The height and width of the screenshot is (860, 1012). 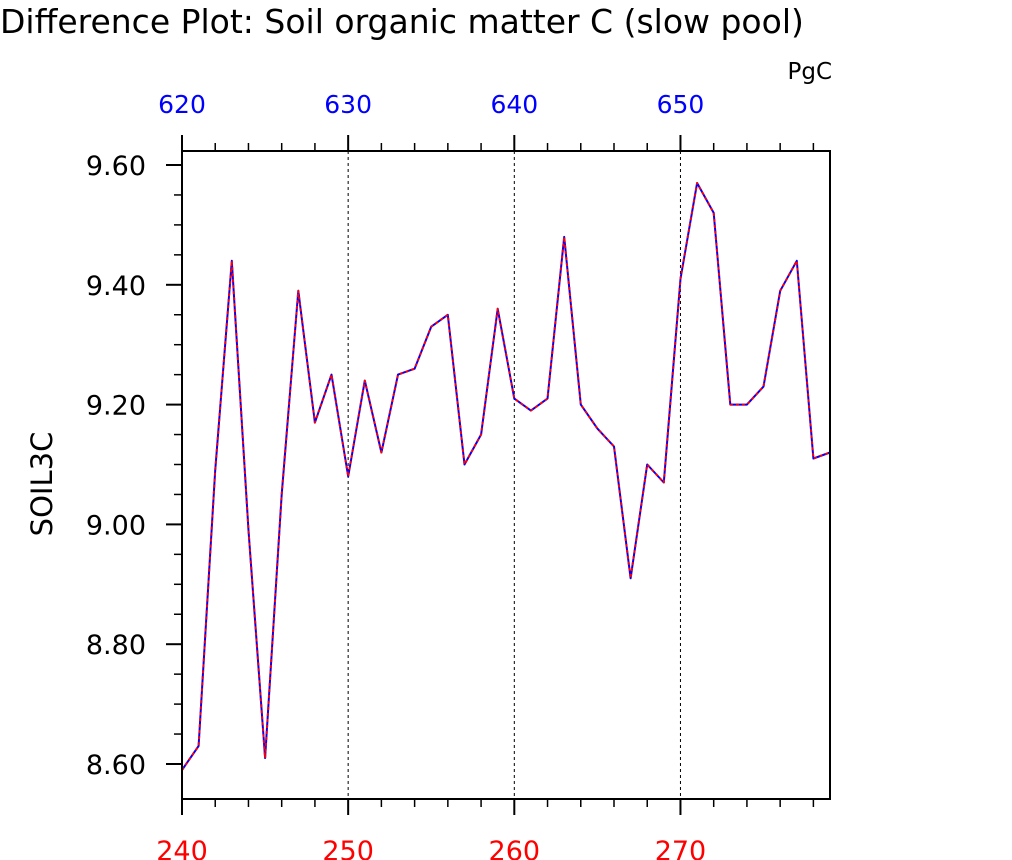 What do you see at coordinates (514, 104) in the screenshot?
I see `x-top-tick-label-640: 640` at bounding box center [514, 104].